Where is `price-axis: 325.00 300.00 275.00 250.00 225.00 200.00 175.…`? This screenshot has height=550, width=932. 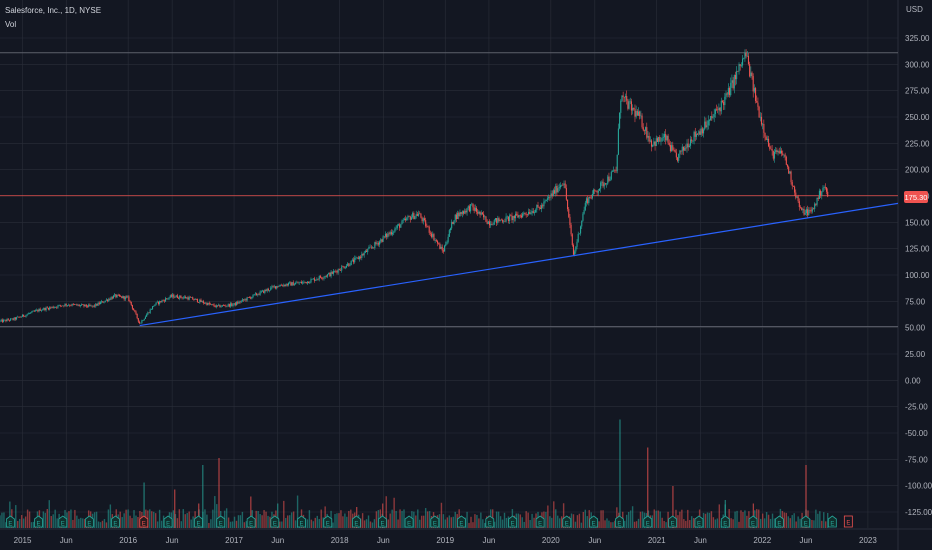 price-axis: 325.00 300.00 275.00 250.00 225.00 200.00 175.… is located at coordinates (918, 275).